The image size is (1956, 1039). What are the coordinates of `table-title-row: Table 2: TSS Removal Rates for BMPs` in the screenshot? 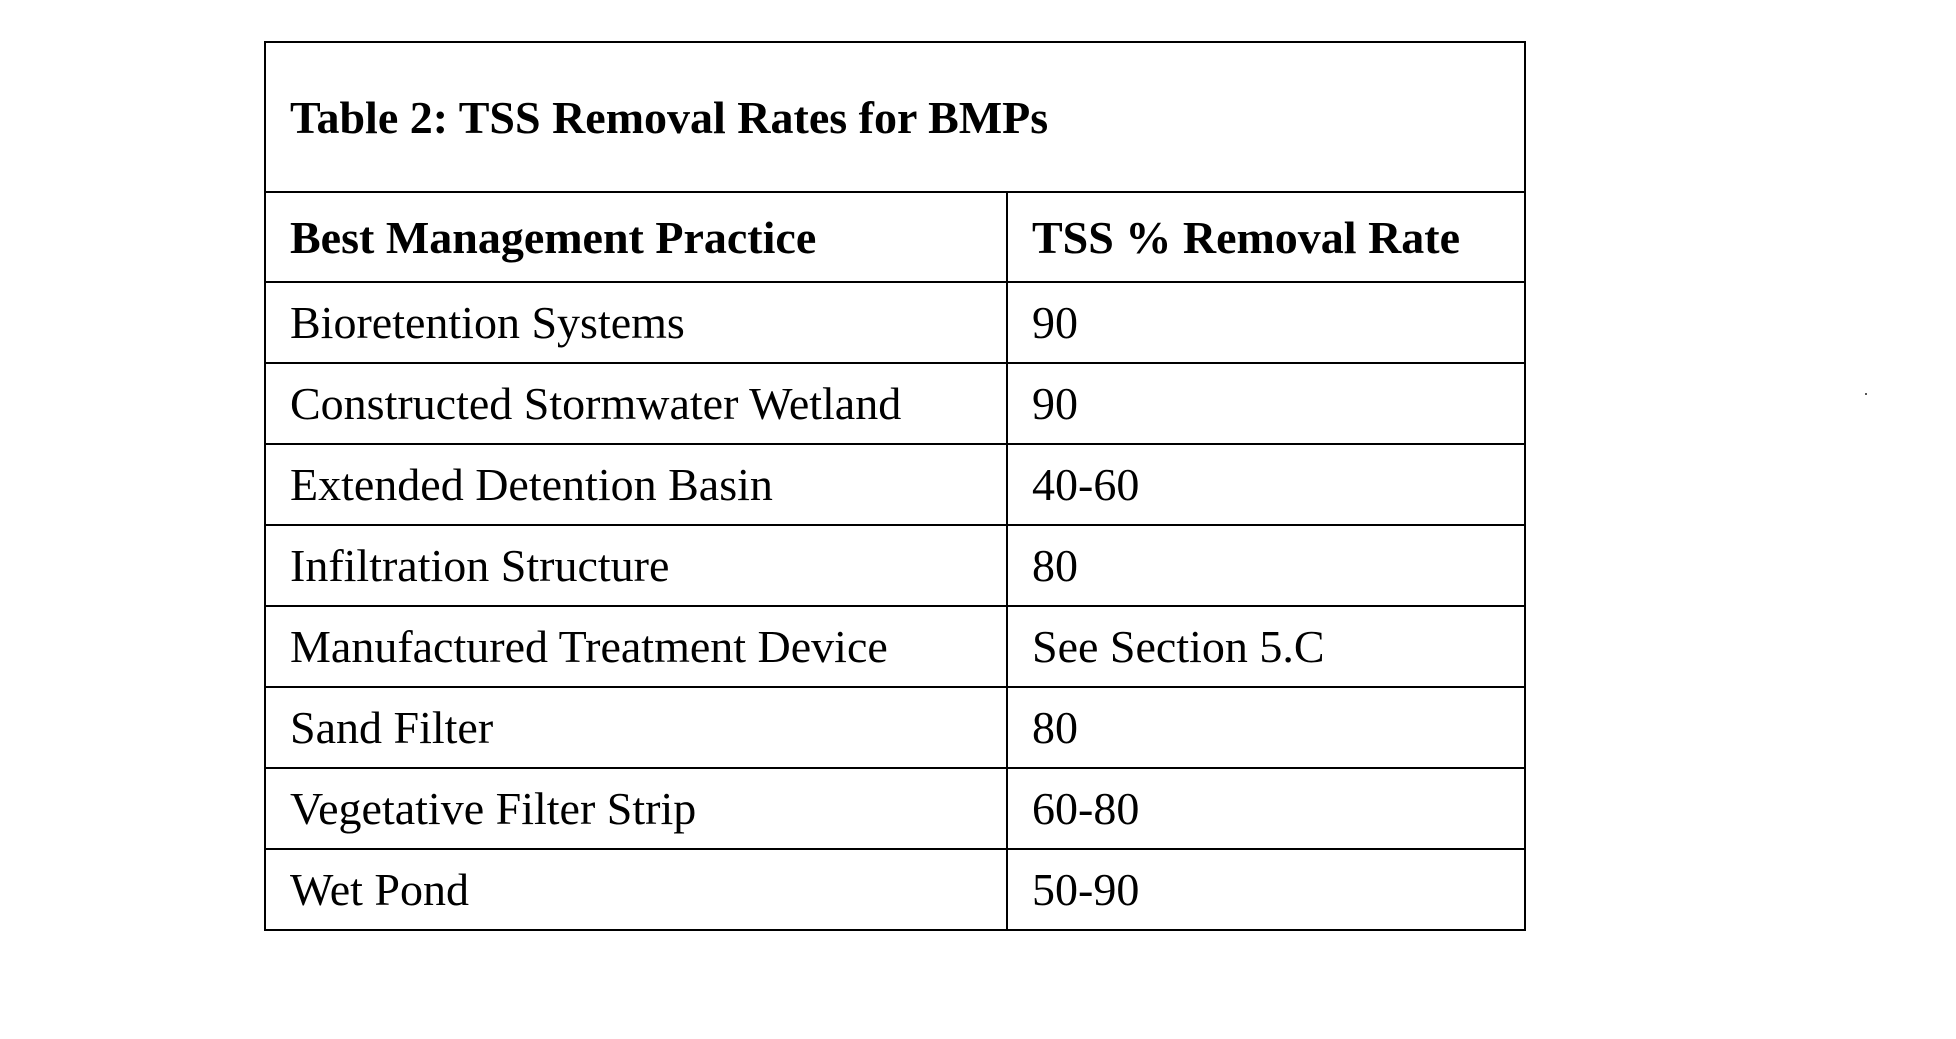 It's located at (895, 117).